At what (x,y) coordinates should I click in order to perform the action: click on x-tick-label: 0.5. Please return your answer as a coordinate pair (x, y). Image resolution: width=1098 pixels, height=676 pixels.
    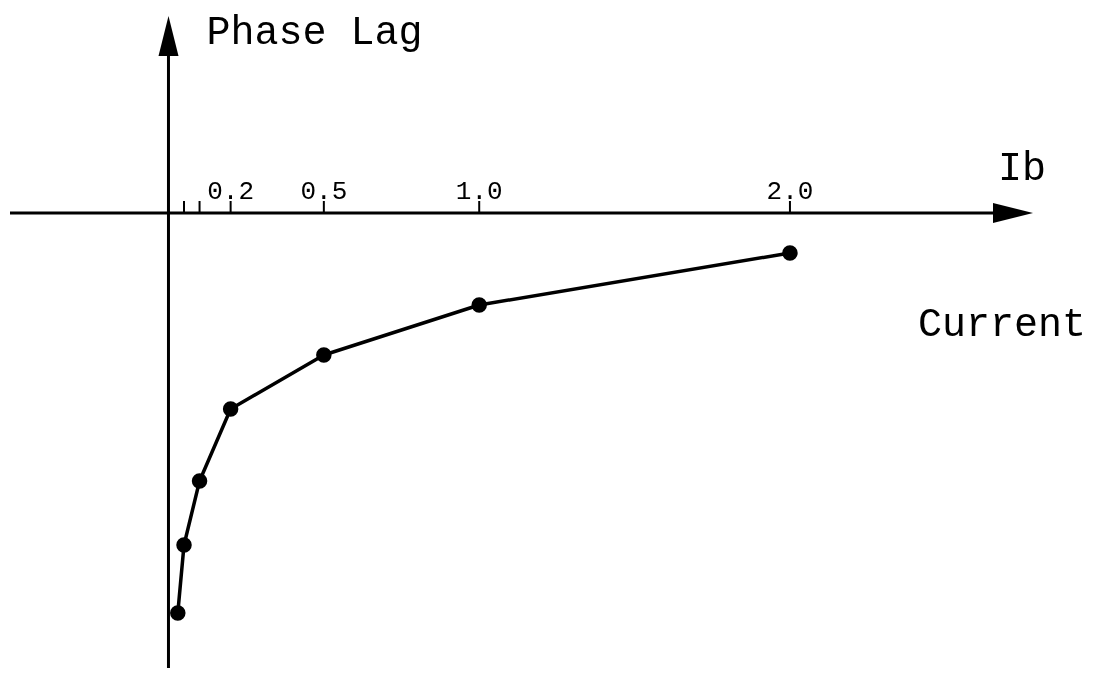
    Looking at the image, I should click on (324, 192).